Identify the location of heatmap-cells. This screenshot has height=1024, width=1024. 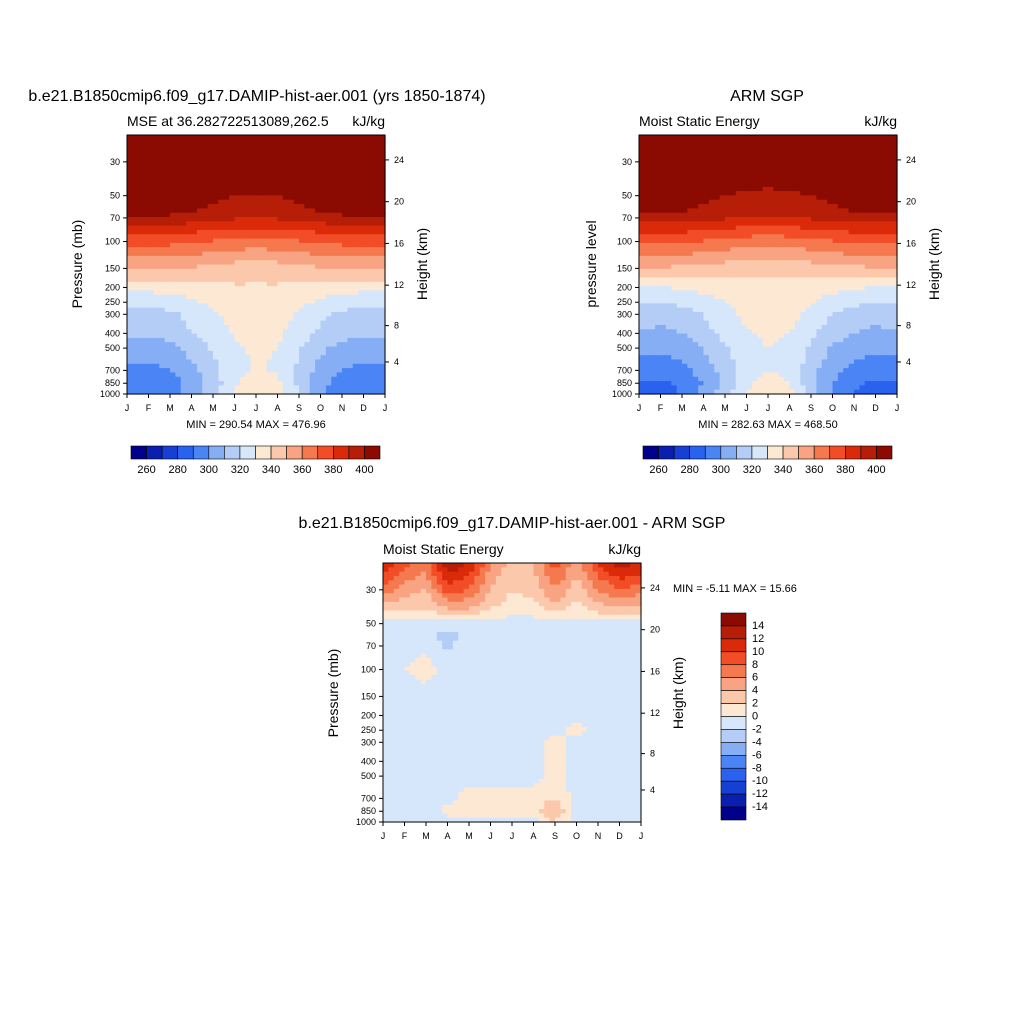
(256, 265).